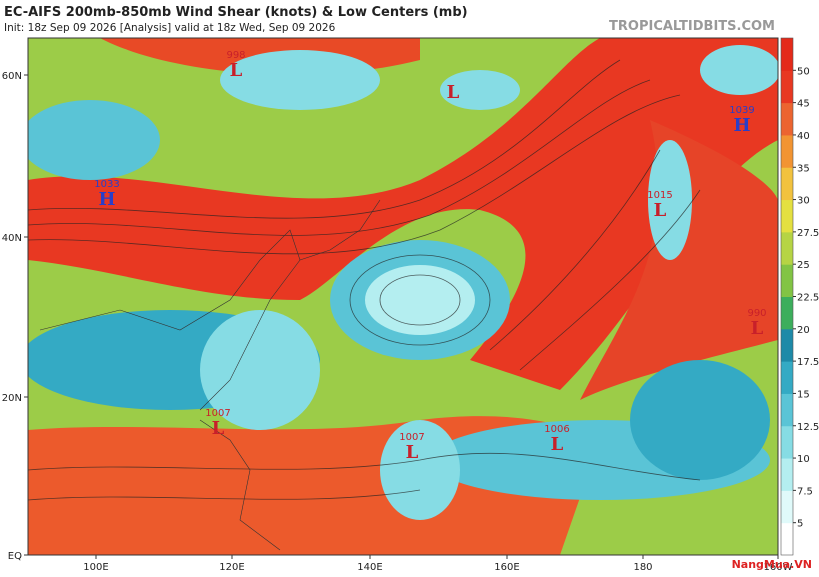  I want to click on colorbar-label: 50, so click(803, 71).